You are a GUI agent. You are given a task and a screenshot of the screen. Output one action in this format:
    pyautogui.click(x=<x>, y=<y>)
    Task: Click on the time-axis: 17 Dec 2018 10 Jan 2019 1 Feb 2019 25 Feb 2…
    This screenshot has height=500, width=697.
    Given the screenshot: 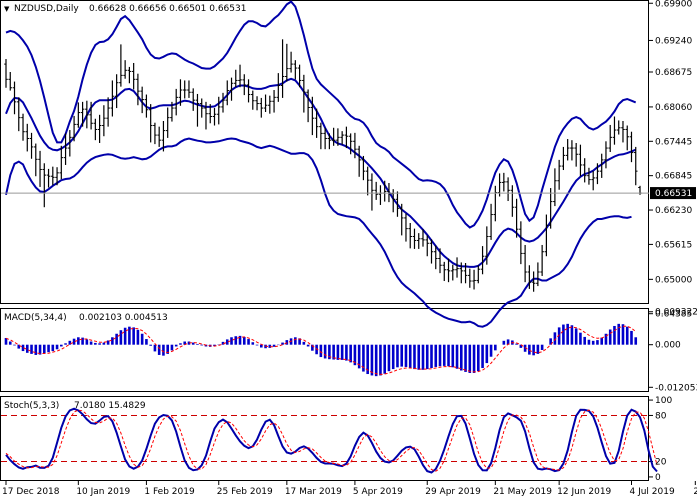 What is the action you would take?
    pyautogui.click(x=349, y=489)
    